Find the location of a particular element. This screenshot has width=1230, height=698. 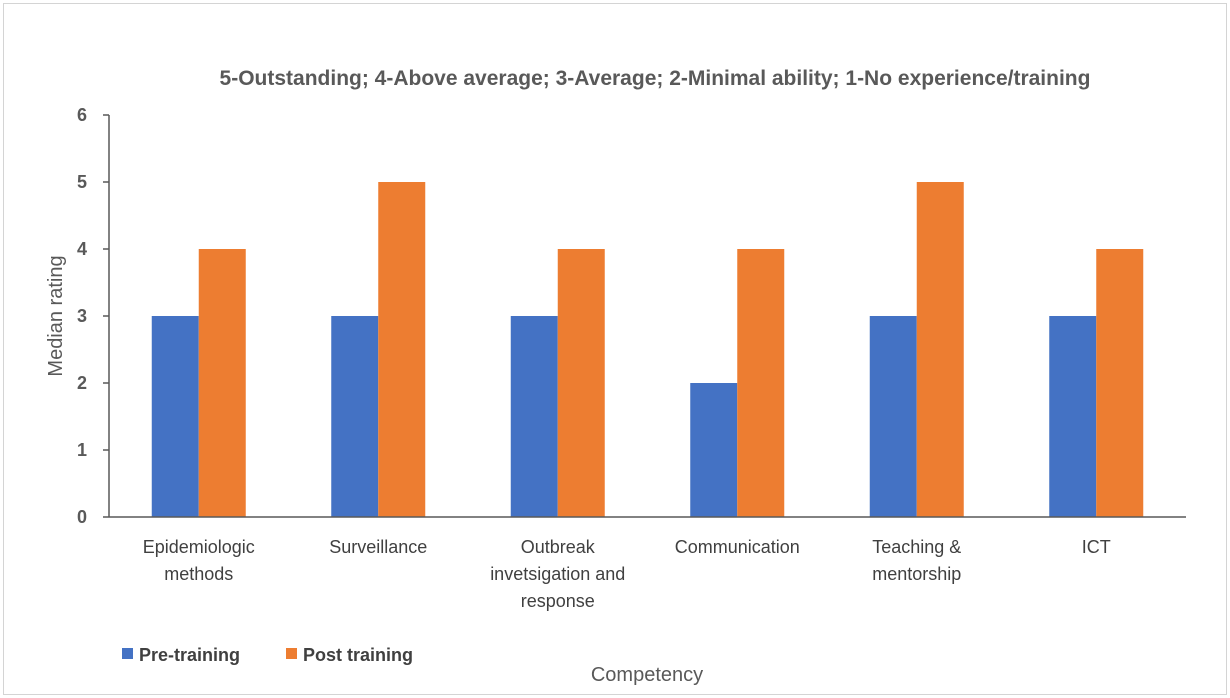

x-axis-title: Competency is located at coordinates (647, 675).